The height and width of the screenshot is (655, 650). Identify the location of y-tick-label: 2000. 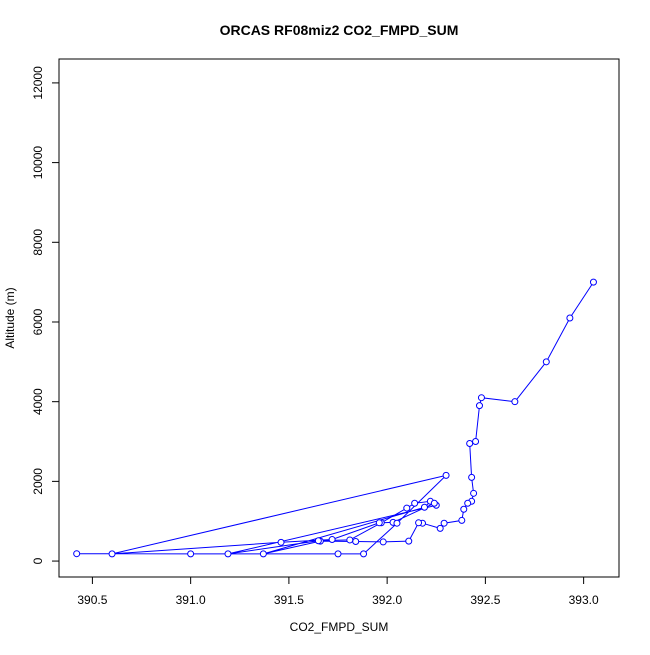
(38, 481).